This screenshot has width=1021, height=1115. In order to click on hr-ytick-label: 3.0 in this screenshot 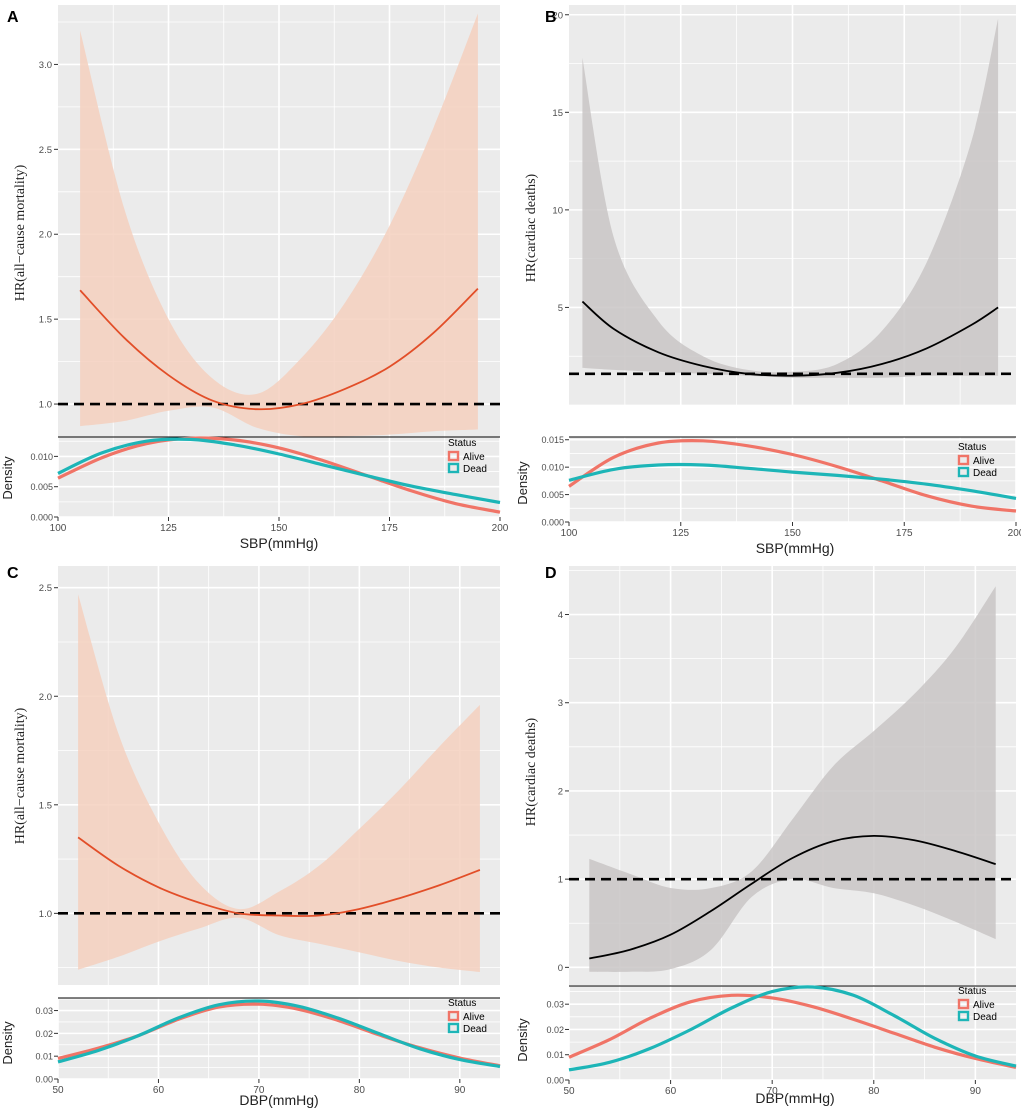, I will do `click(45, 65)`.